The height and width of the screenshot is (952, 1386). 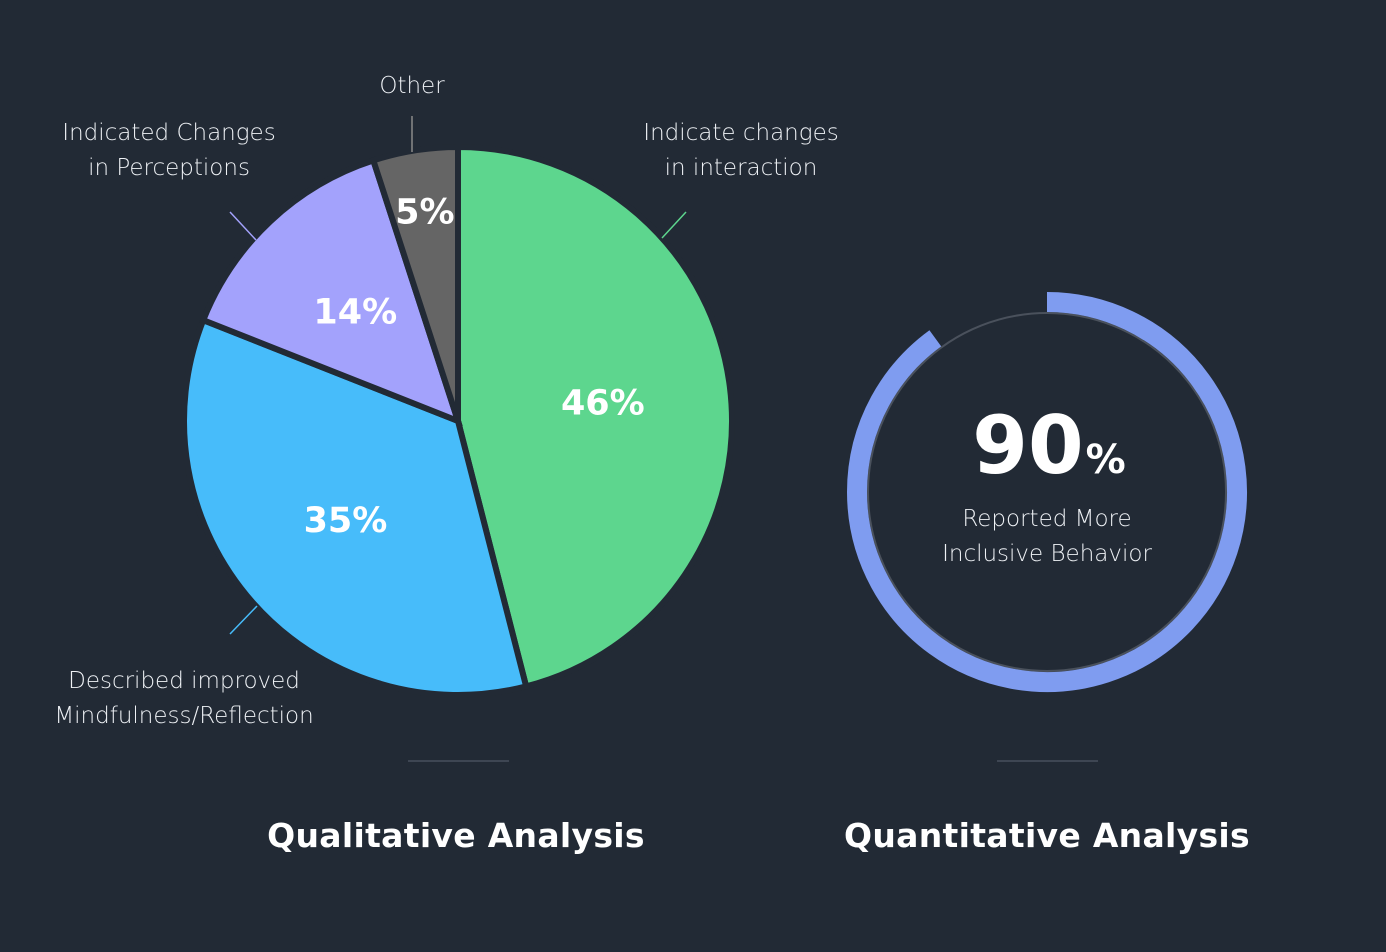 I want to click on callout-line-described-improved-mindfulness-reflection, so click(x=243, y=620).